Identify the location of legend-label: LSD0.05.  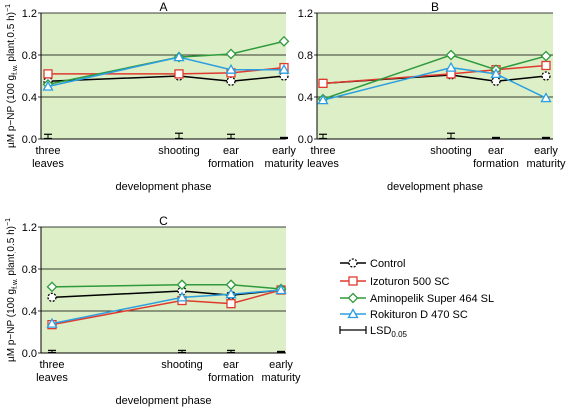
(389, 332).